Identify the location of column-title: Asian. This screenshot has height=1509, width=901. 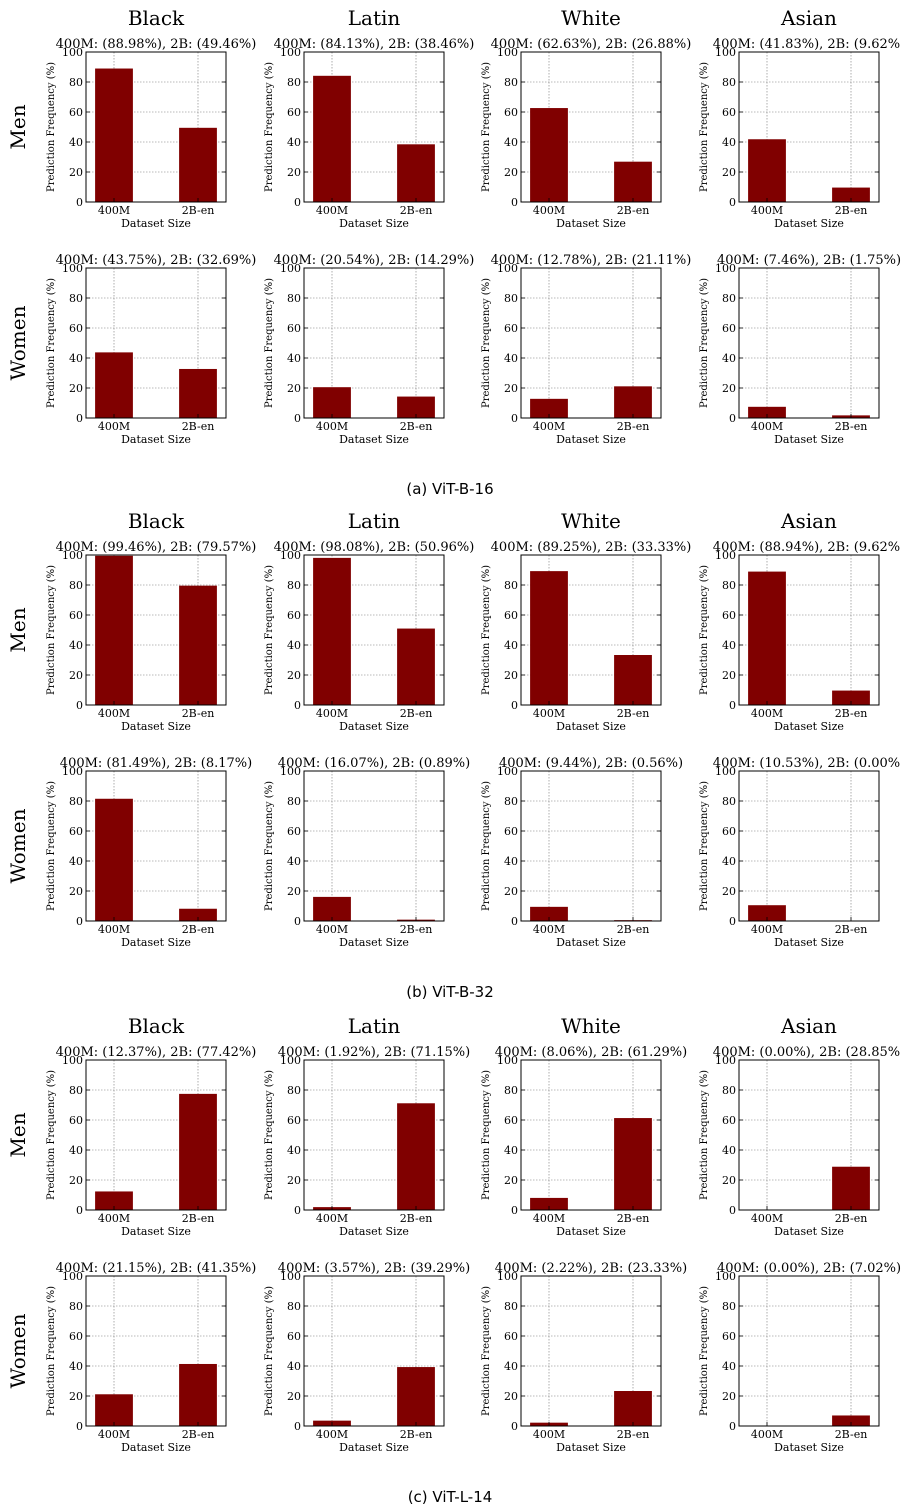
(808, 18).